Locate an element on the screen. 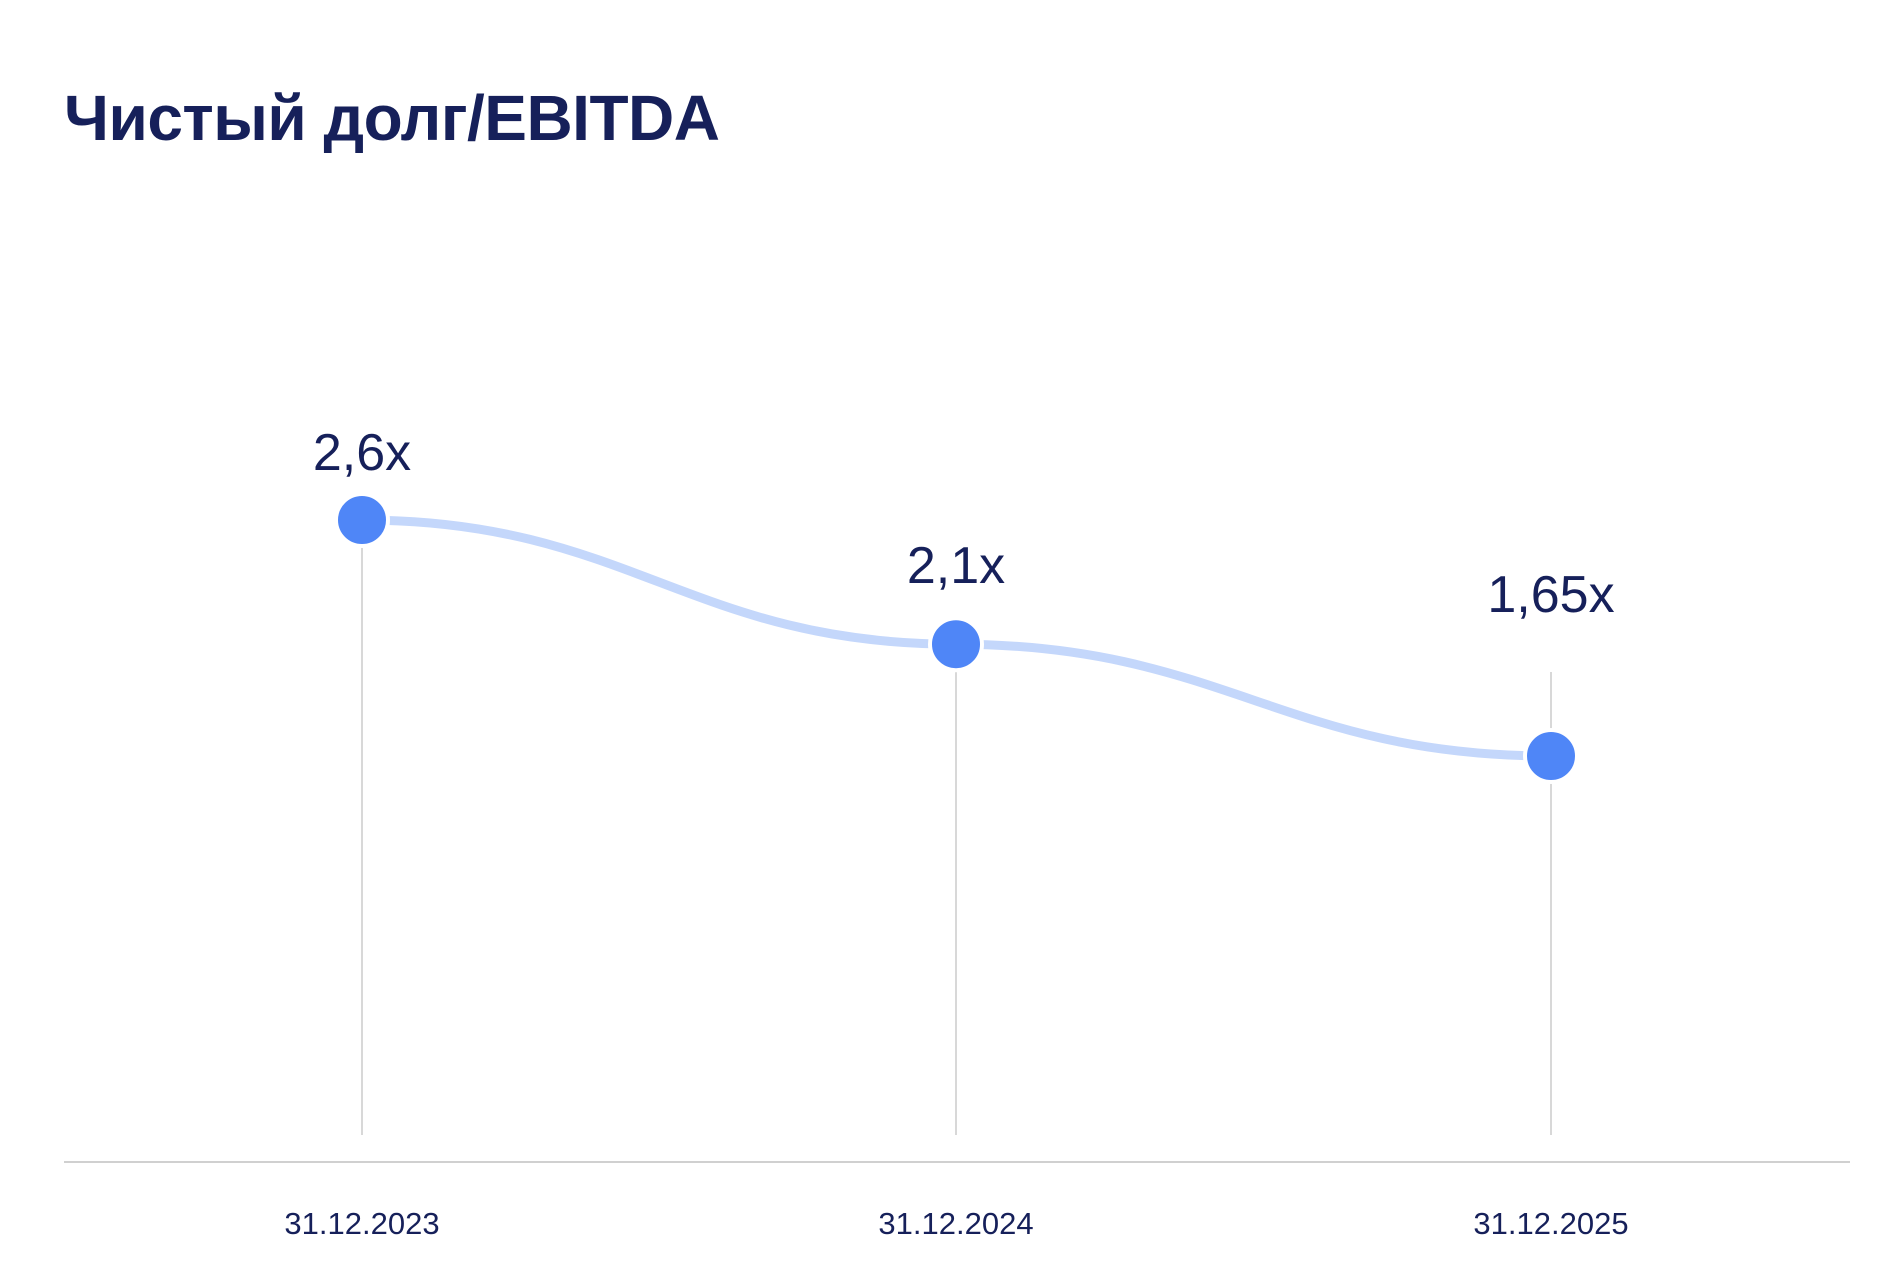  x-axis-ticks: 31.12.2023 31.12.2024 31.12.2025 is located at coordinates (956, 1223).